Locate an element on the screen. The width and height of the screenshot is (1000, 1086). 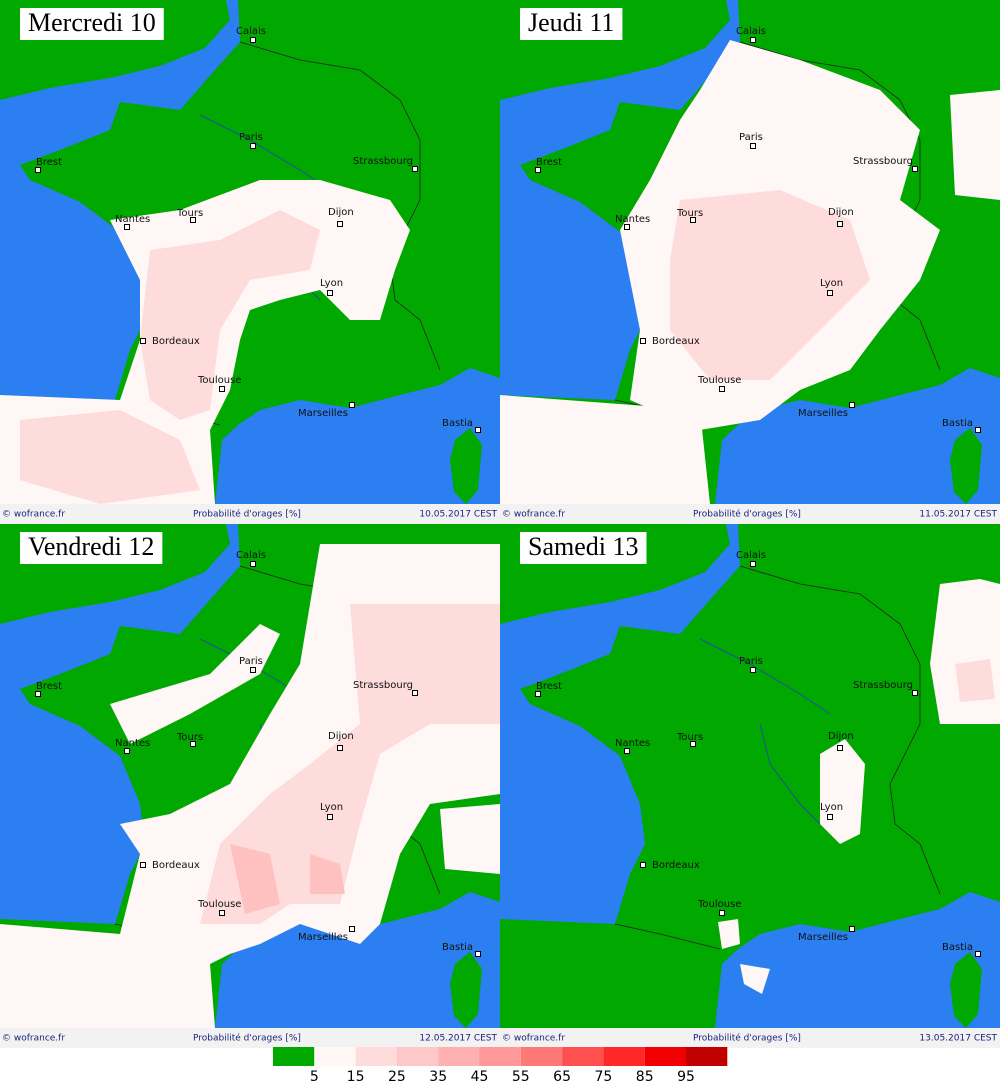
footer-date: 11.05.2017 CEST is located at coordinates (958, 515).